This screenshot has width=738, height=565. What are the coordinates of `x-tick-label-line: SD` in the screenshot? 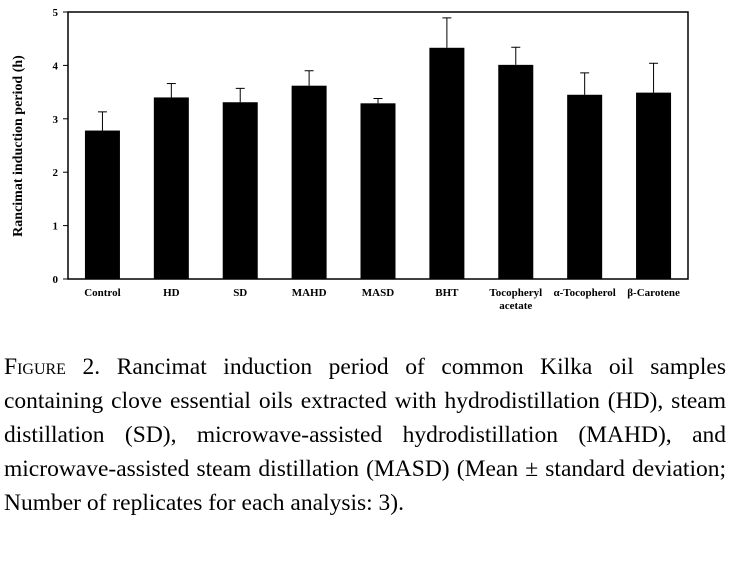 It's located at (240, 293).